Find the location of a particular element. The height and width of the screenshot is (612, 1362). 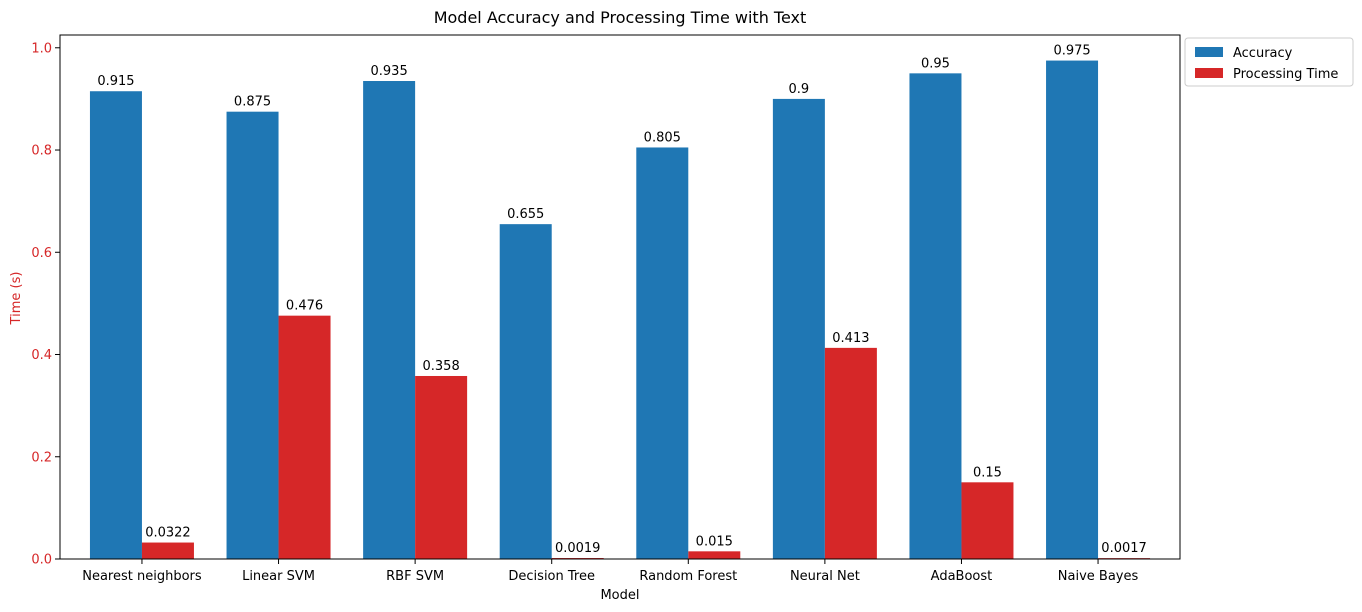

time-value-label-7: 0.0017 is located at coordinates (1124, 548).